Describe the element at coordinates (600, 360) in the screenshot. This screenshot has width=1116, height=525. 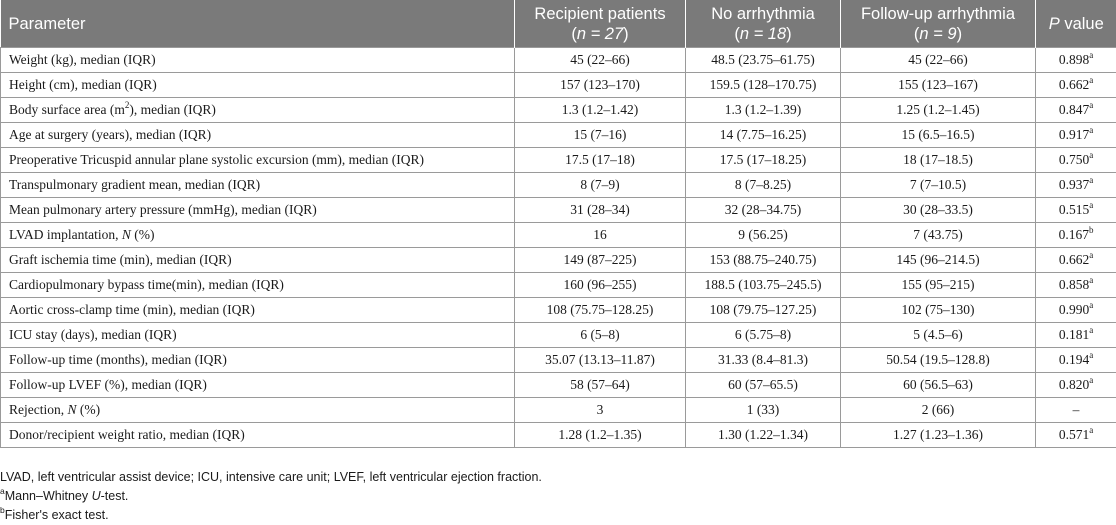
I see `cell-recipient: 35.07 (13.13–11.87)` at that location.